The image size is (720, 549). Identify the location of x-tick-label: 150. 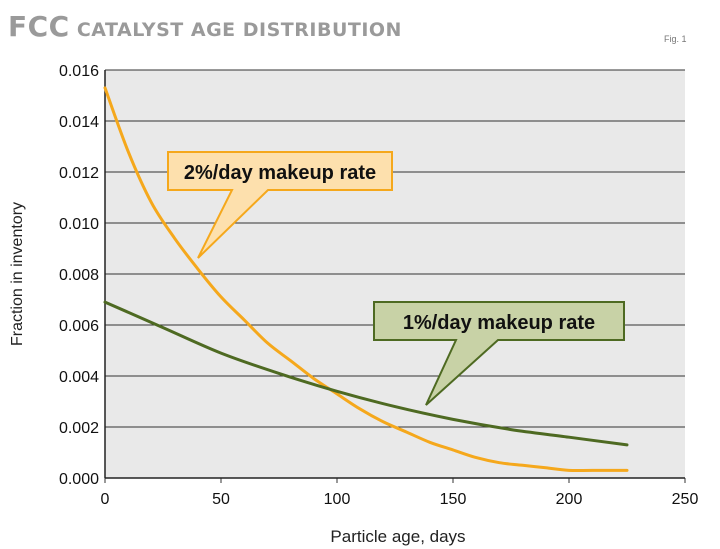
(453, 499).